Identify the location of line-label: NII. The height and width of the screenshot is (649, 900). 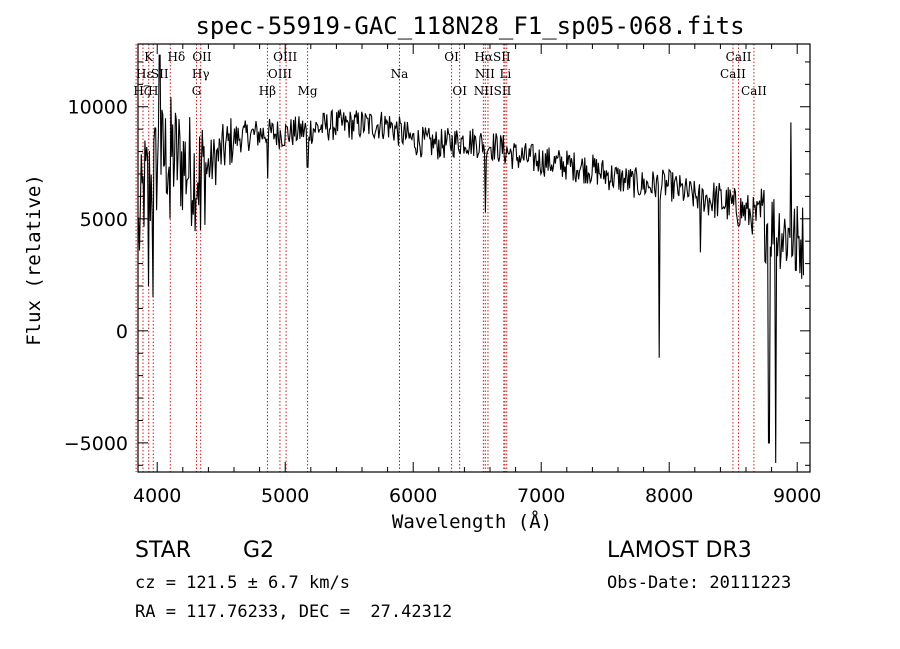
(485, 74).